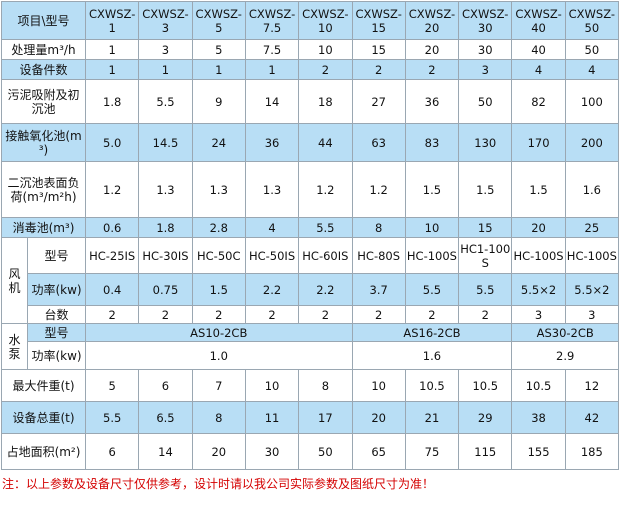 This screenshot has height=505, width=620. I want to click on cell: 4, so click(538, 69).